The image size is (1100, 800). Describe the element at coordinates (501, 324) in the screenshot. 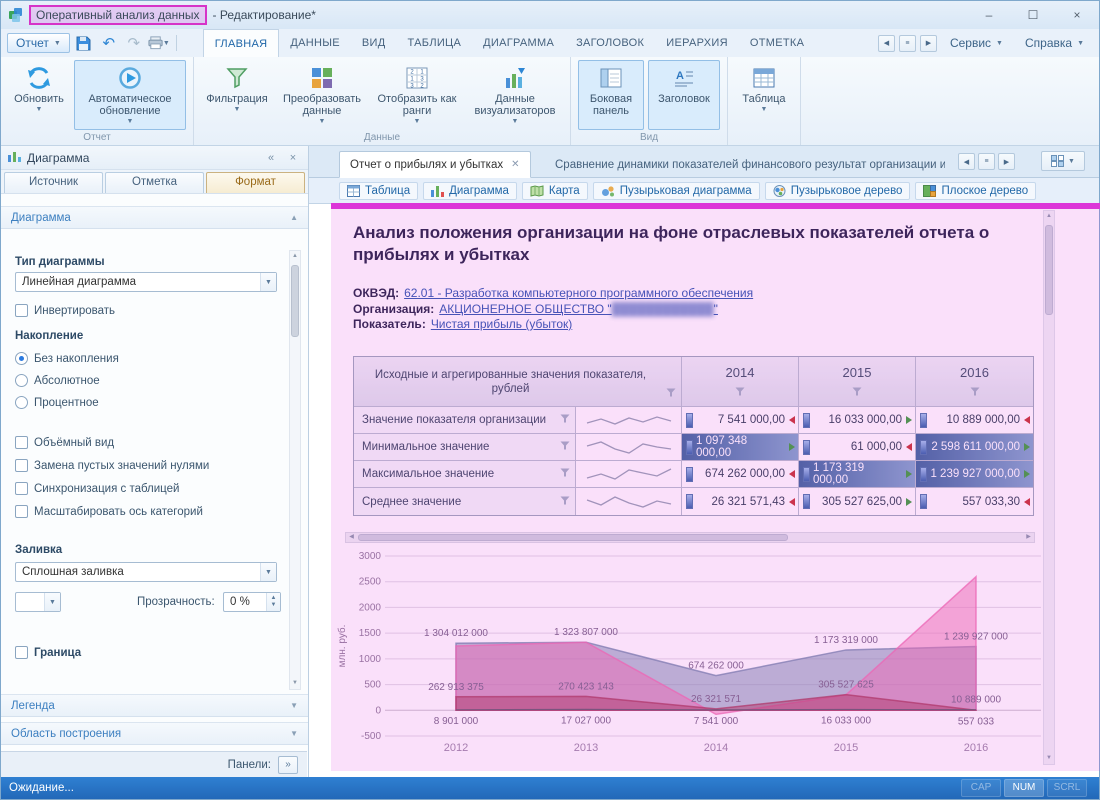

I see `indicator-link: Чистая прибыль (убыток)` at that location.